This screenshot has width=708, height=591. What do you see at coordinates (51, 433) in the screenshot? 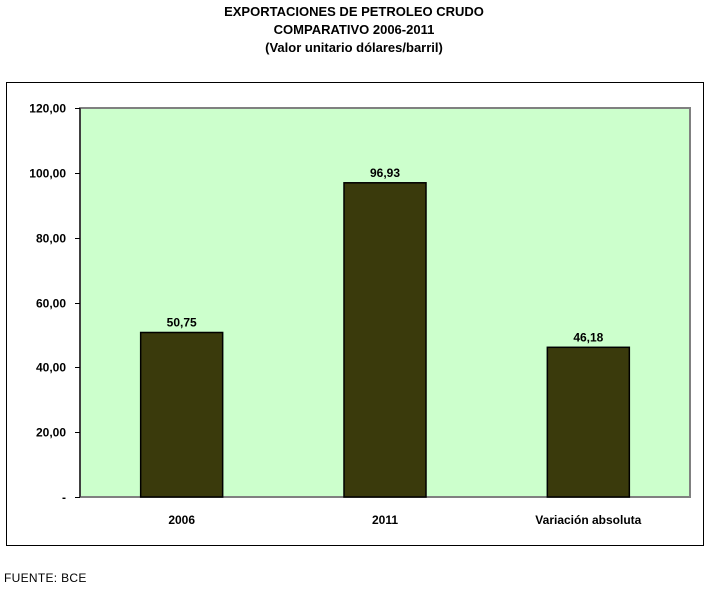
I see `y-tick-label: 20,00` at bounding box center [51, 433].